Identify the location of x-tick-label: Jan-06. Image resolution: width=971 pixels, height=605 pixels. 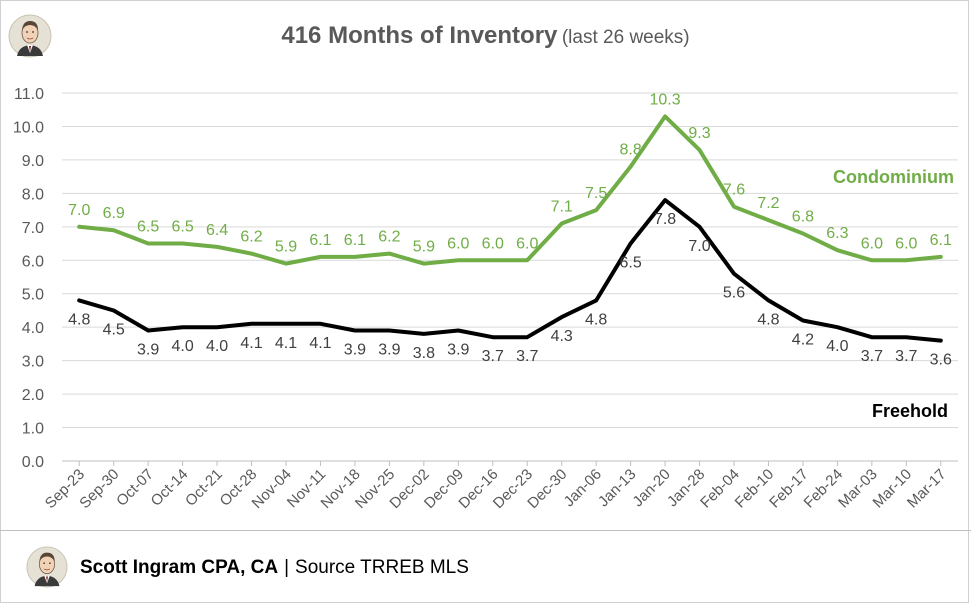
(583, 488).